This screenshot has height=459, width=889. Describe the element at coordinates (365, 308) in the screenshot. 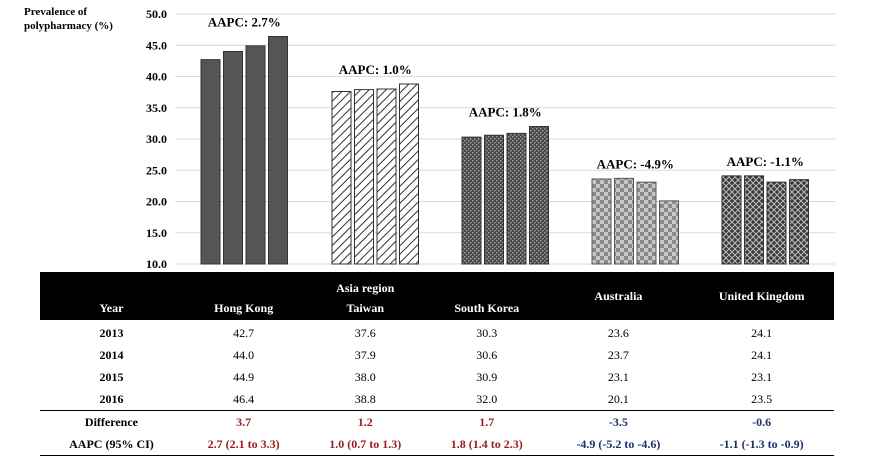

I see `header-taiwan: Taiwan` at that location.